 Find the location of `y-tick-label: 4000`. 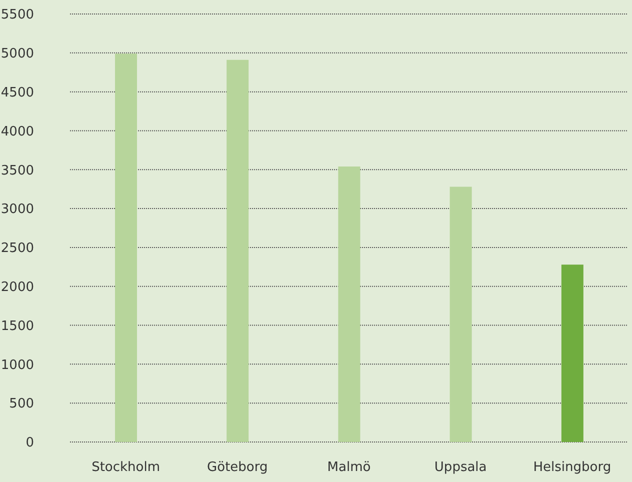

y-tick-label: 4000 is located at coordinates (17, 132).